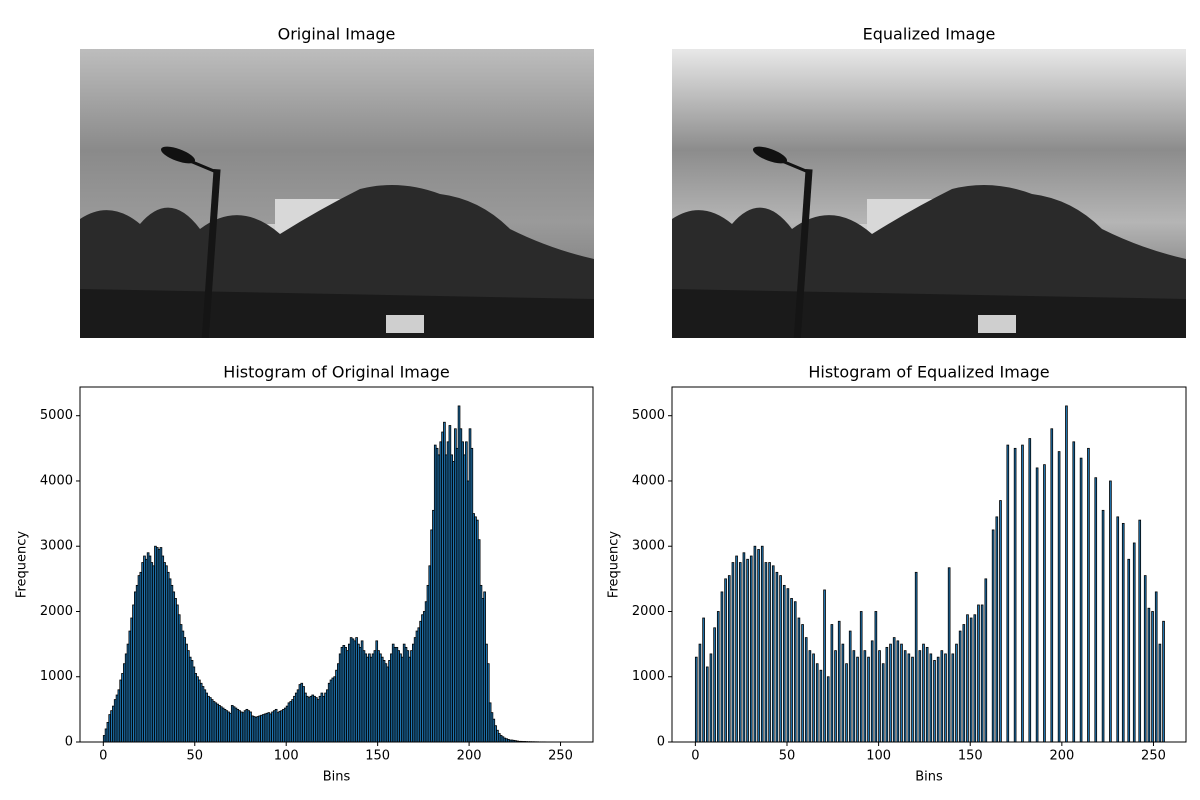 This screenshot has width=1200, height=800. Describe the element at coordinates (377, 756) in the screenshot. I see `x-tick-label: 150` at that location.